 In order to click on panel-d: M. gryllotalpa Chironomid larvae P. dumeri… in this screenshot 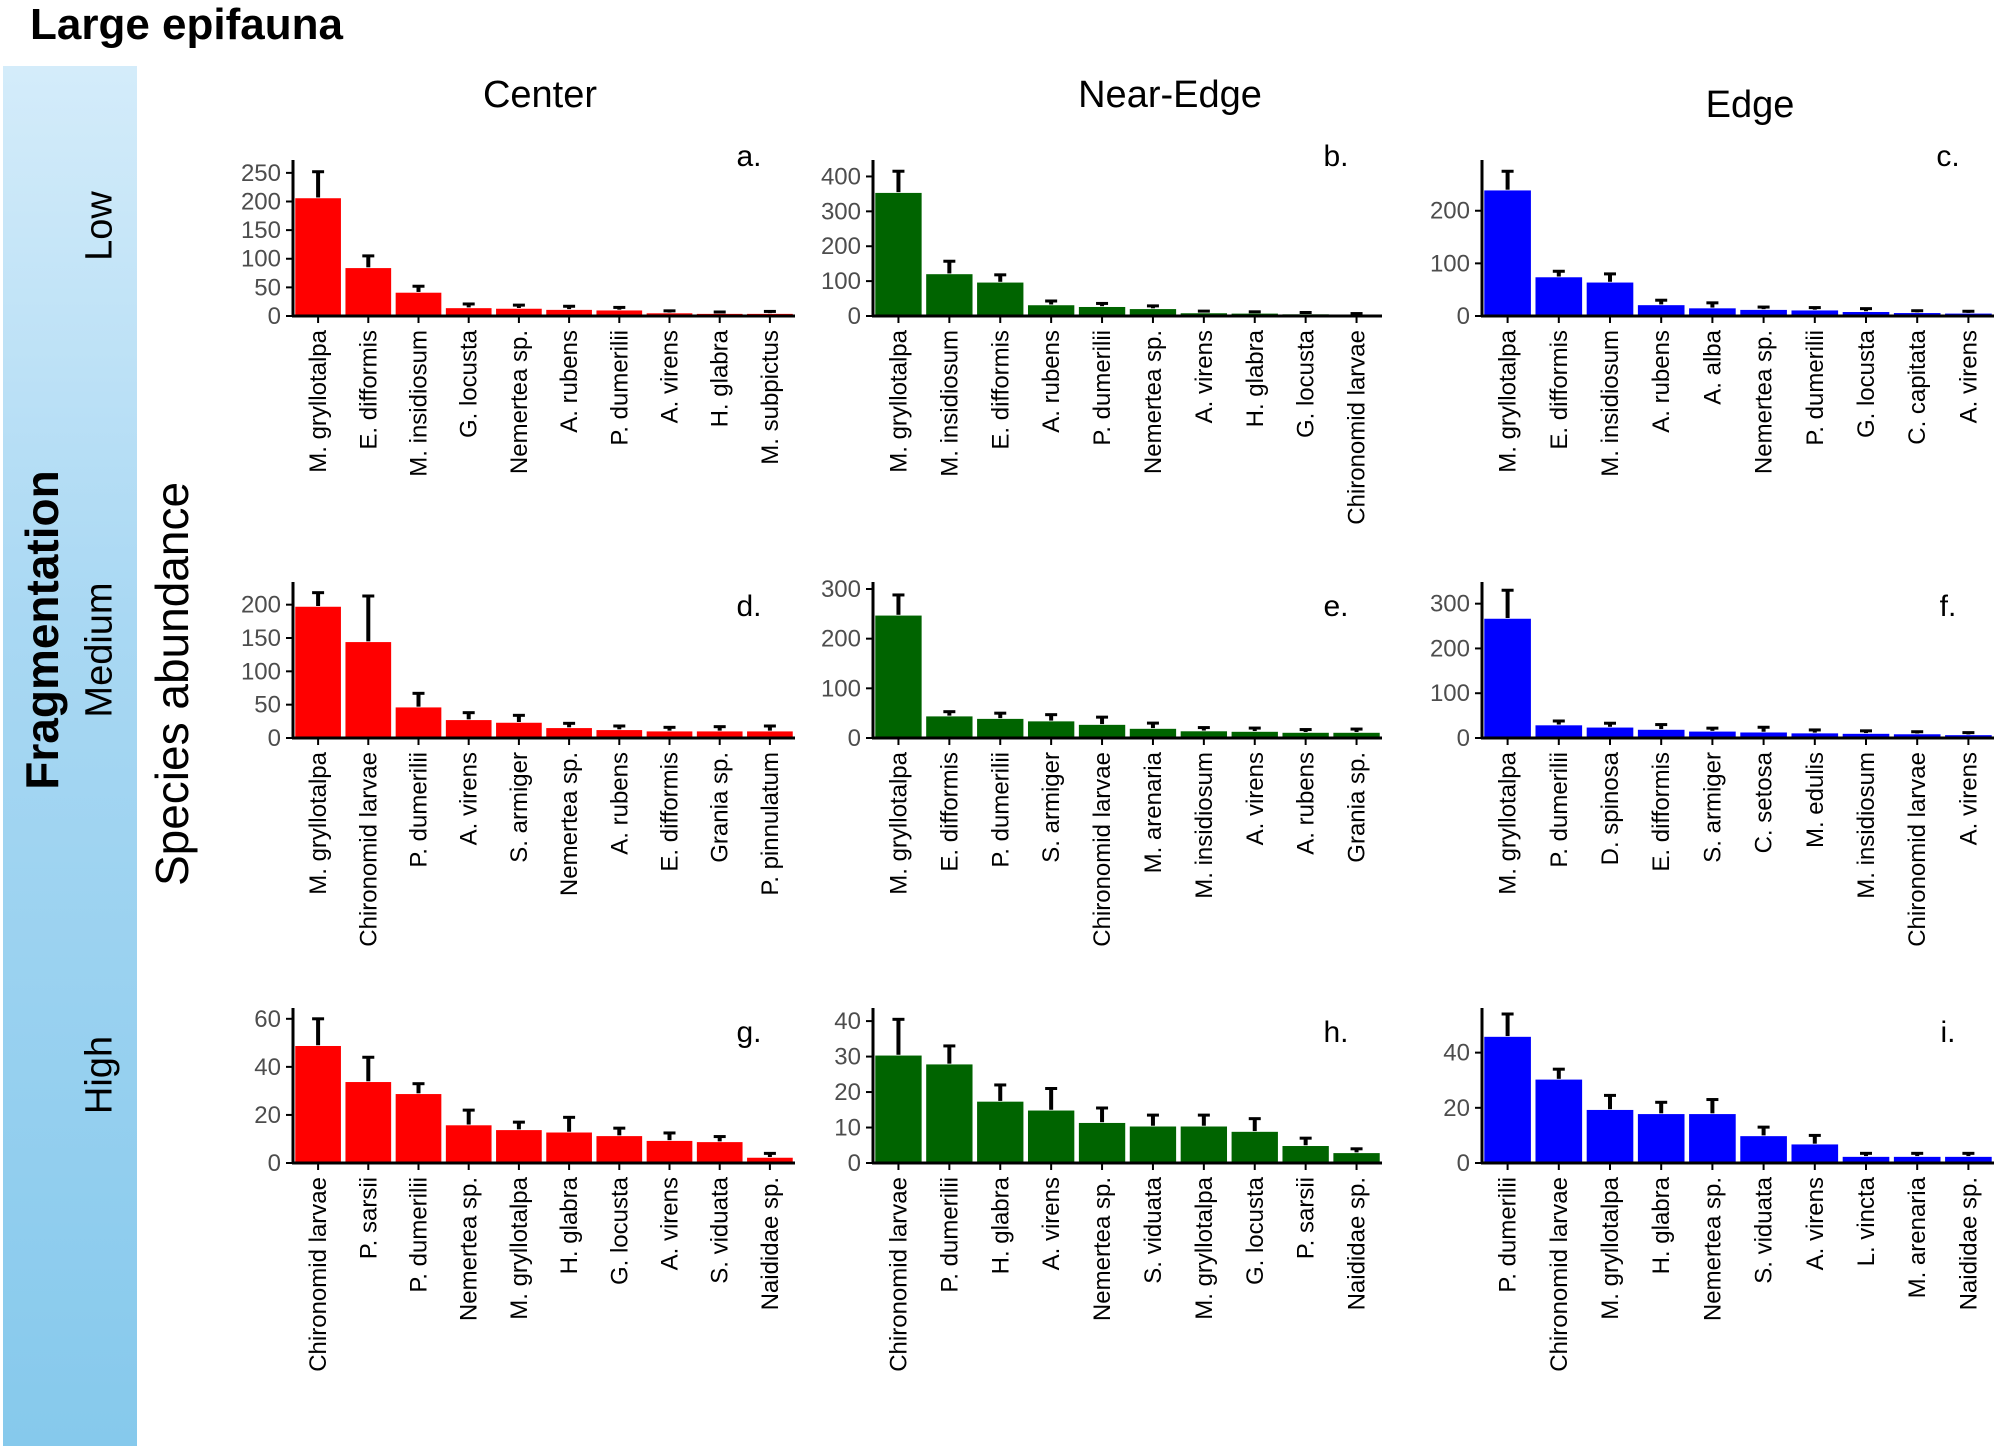, I will do `click(518, 764)`.